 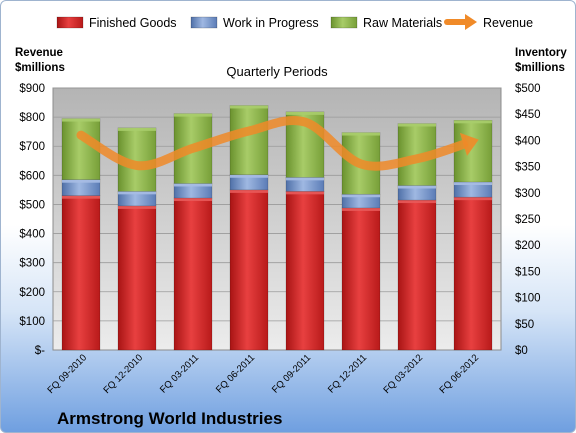 What do you see at coordinates (528, 89) in the screenshot?
I see `right-tick-label: $500` at bounding box center [528, 89].